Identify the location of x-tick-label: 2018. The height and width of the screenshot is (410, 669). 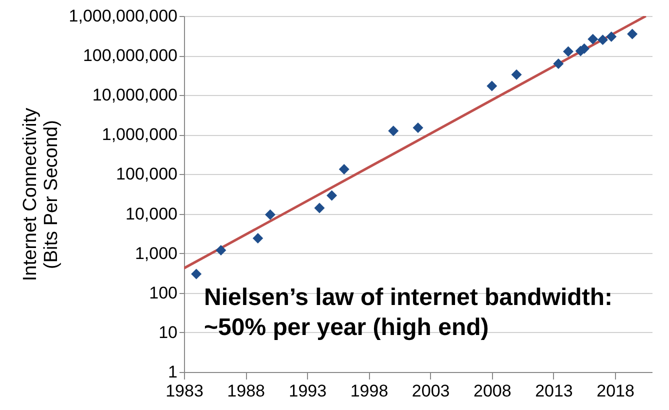
(615, 391).